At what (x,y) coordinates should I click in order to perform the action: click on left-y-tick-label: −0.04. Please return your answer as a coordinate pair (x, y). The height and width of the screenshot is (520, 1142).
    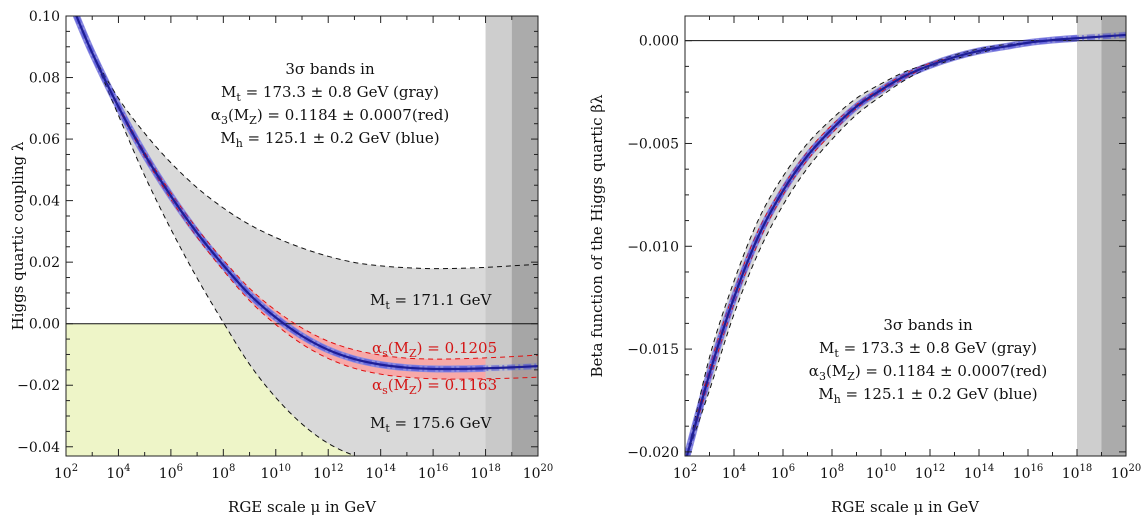
    Looking at the image, I should click on (38, 448).